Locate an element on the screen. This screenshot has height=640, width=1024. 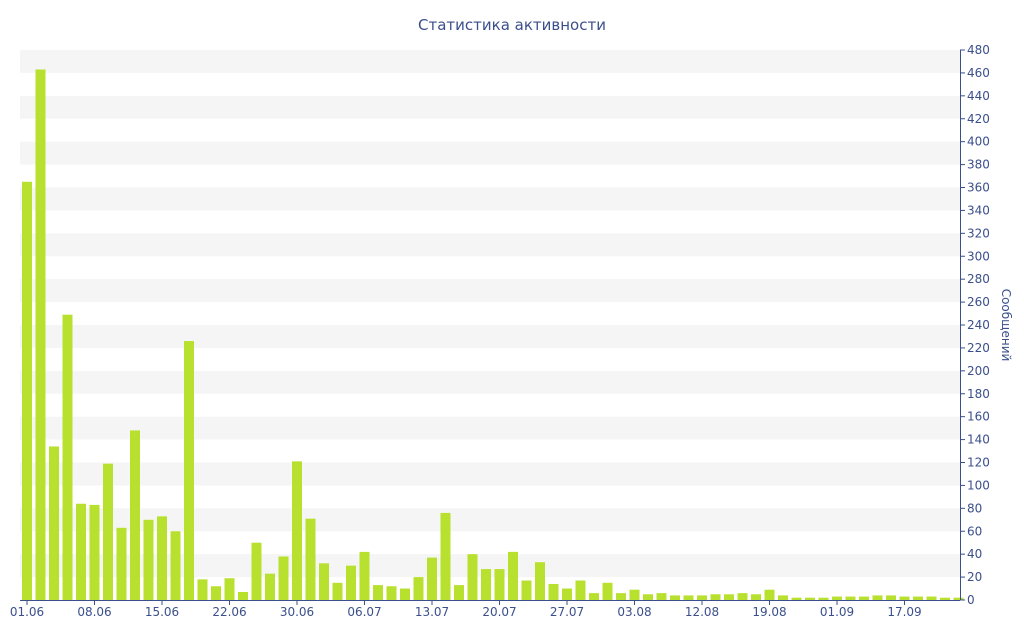
y-tick-label: 440 is located at coordinates (978, 96).